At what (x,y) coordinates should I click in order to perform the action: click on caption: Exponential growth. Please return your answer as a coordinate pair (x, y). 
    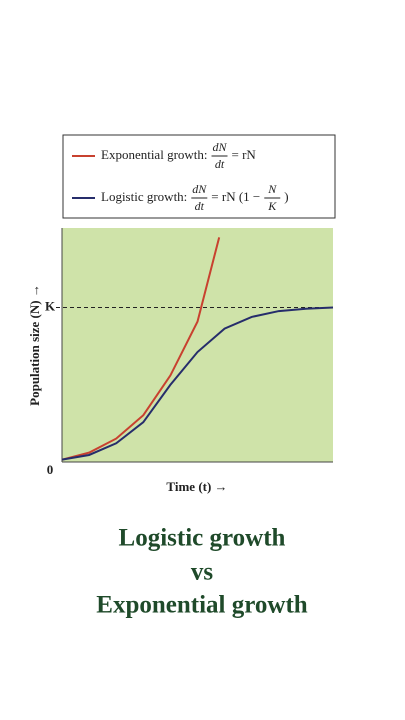
    Looking at the image, I should click on (201, 605).